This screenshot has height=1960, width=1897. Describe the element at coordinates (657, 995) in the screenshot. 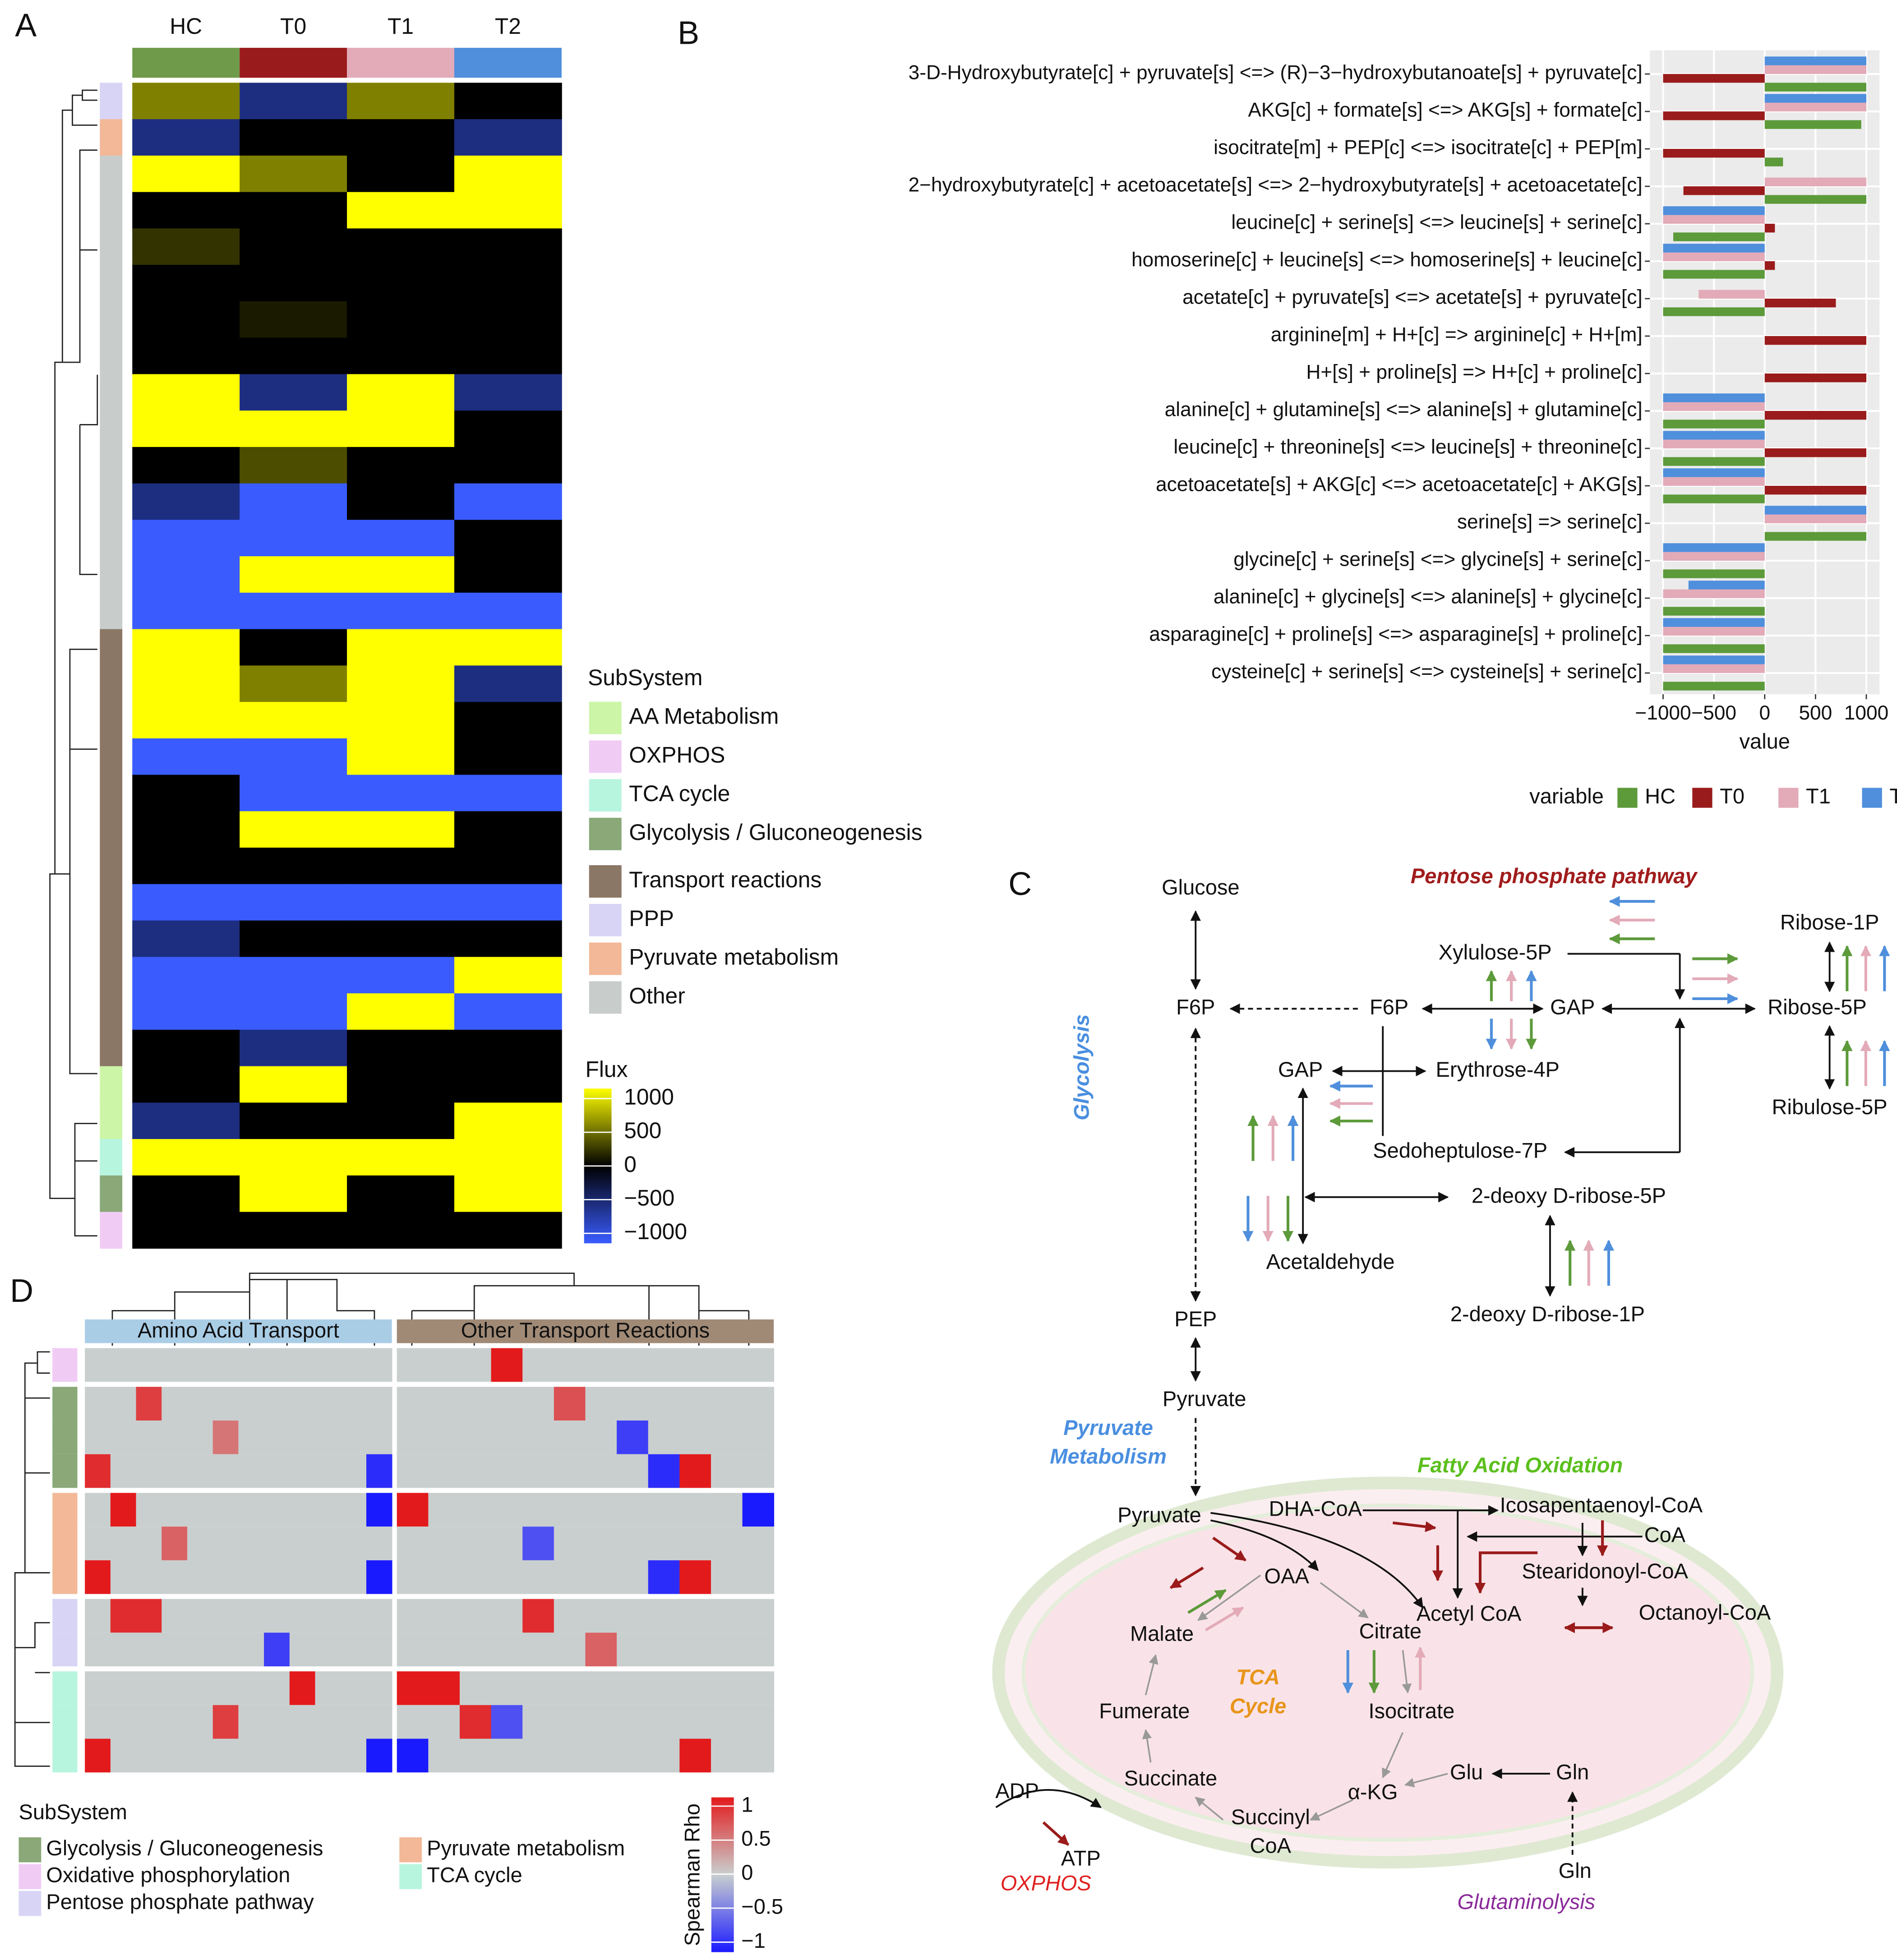

I see `legend-label: Other` at that location.